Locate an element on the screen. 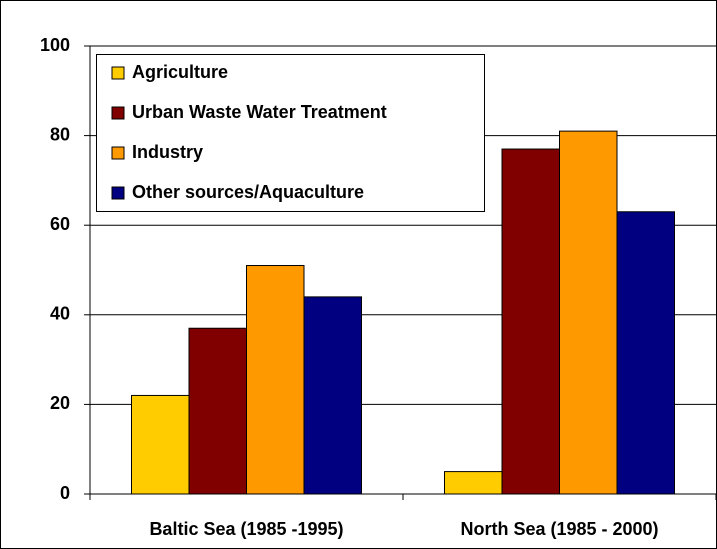 This screenshot has height=549, width=717. y-tick-label: 100 is located at coordinates (55, 45).